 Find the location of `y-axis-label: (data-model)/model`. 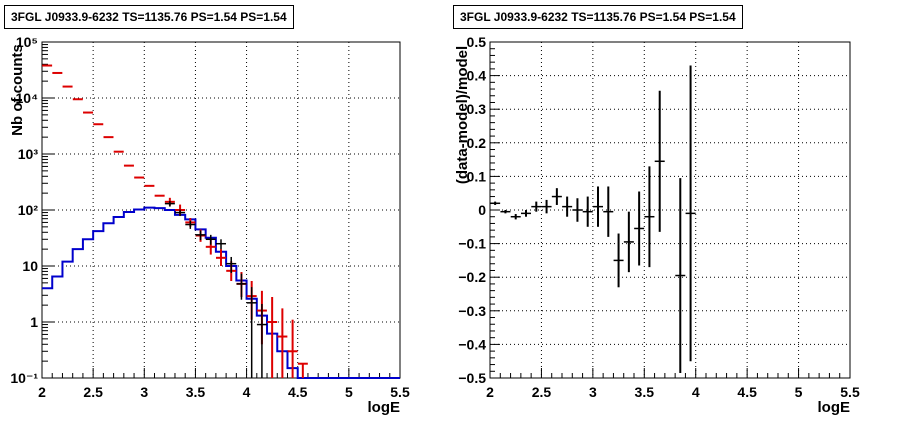

y-axis-label: (data-model)/model is located at coordinates (462, 115).